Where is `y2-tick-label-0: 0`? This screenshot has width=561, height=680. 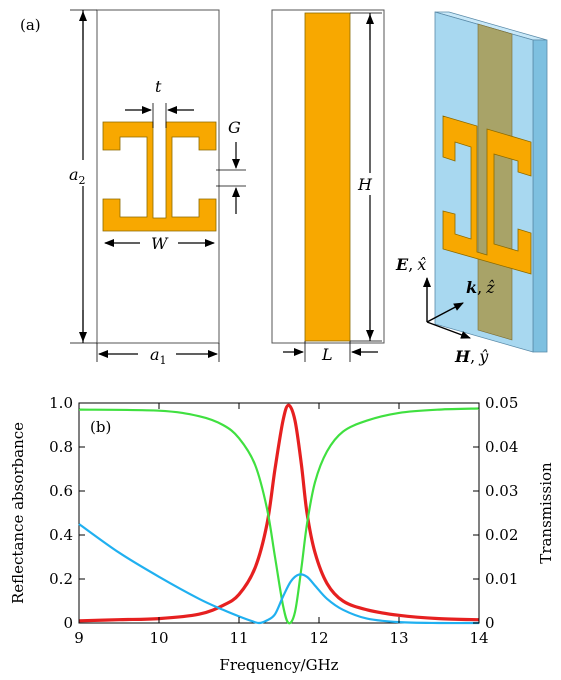 y2-tick-label-0: 0 is located at coordinates (490, 623).